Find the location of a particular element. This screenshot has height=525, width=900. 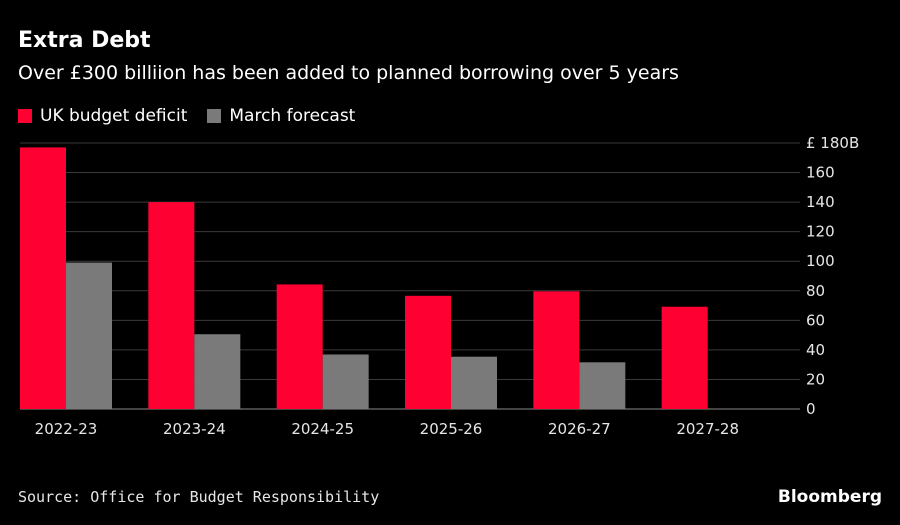

x-tick-label: 2026-27 is located at coordinates (579, 429).